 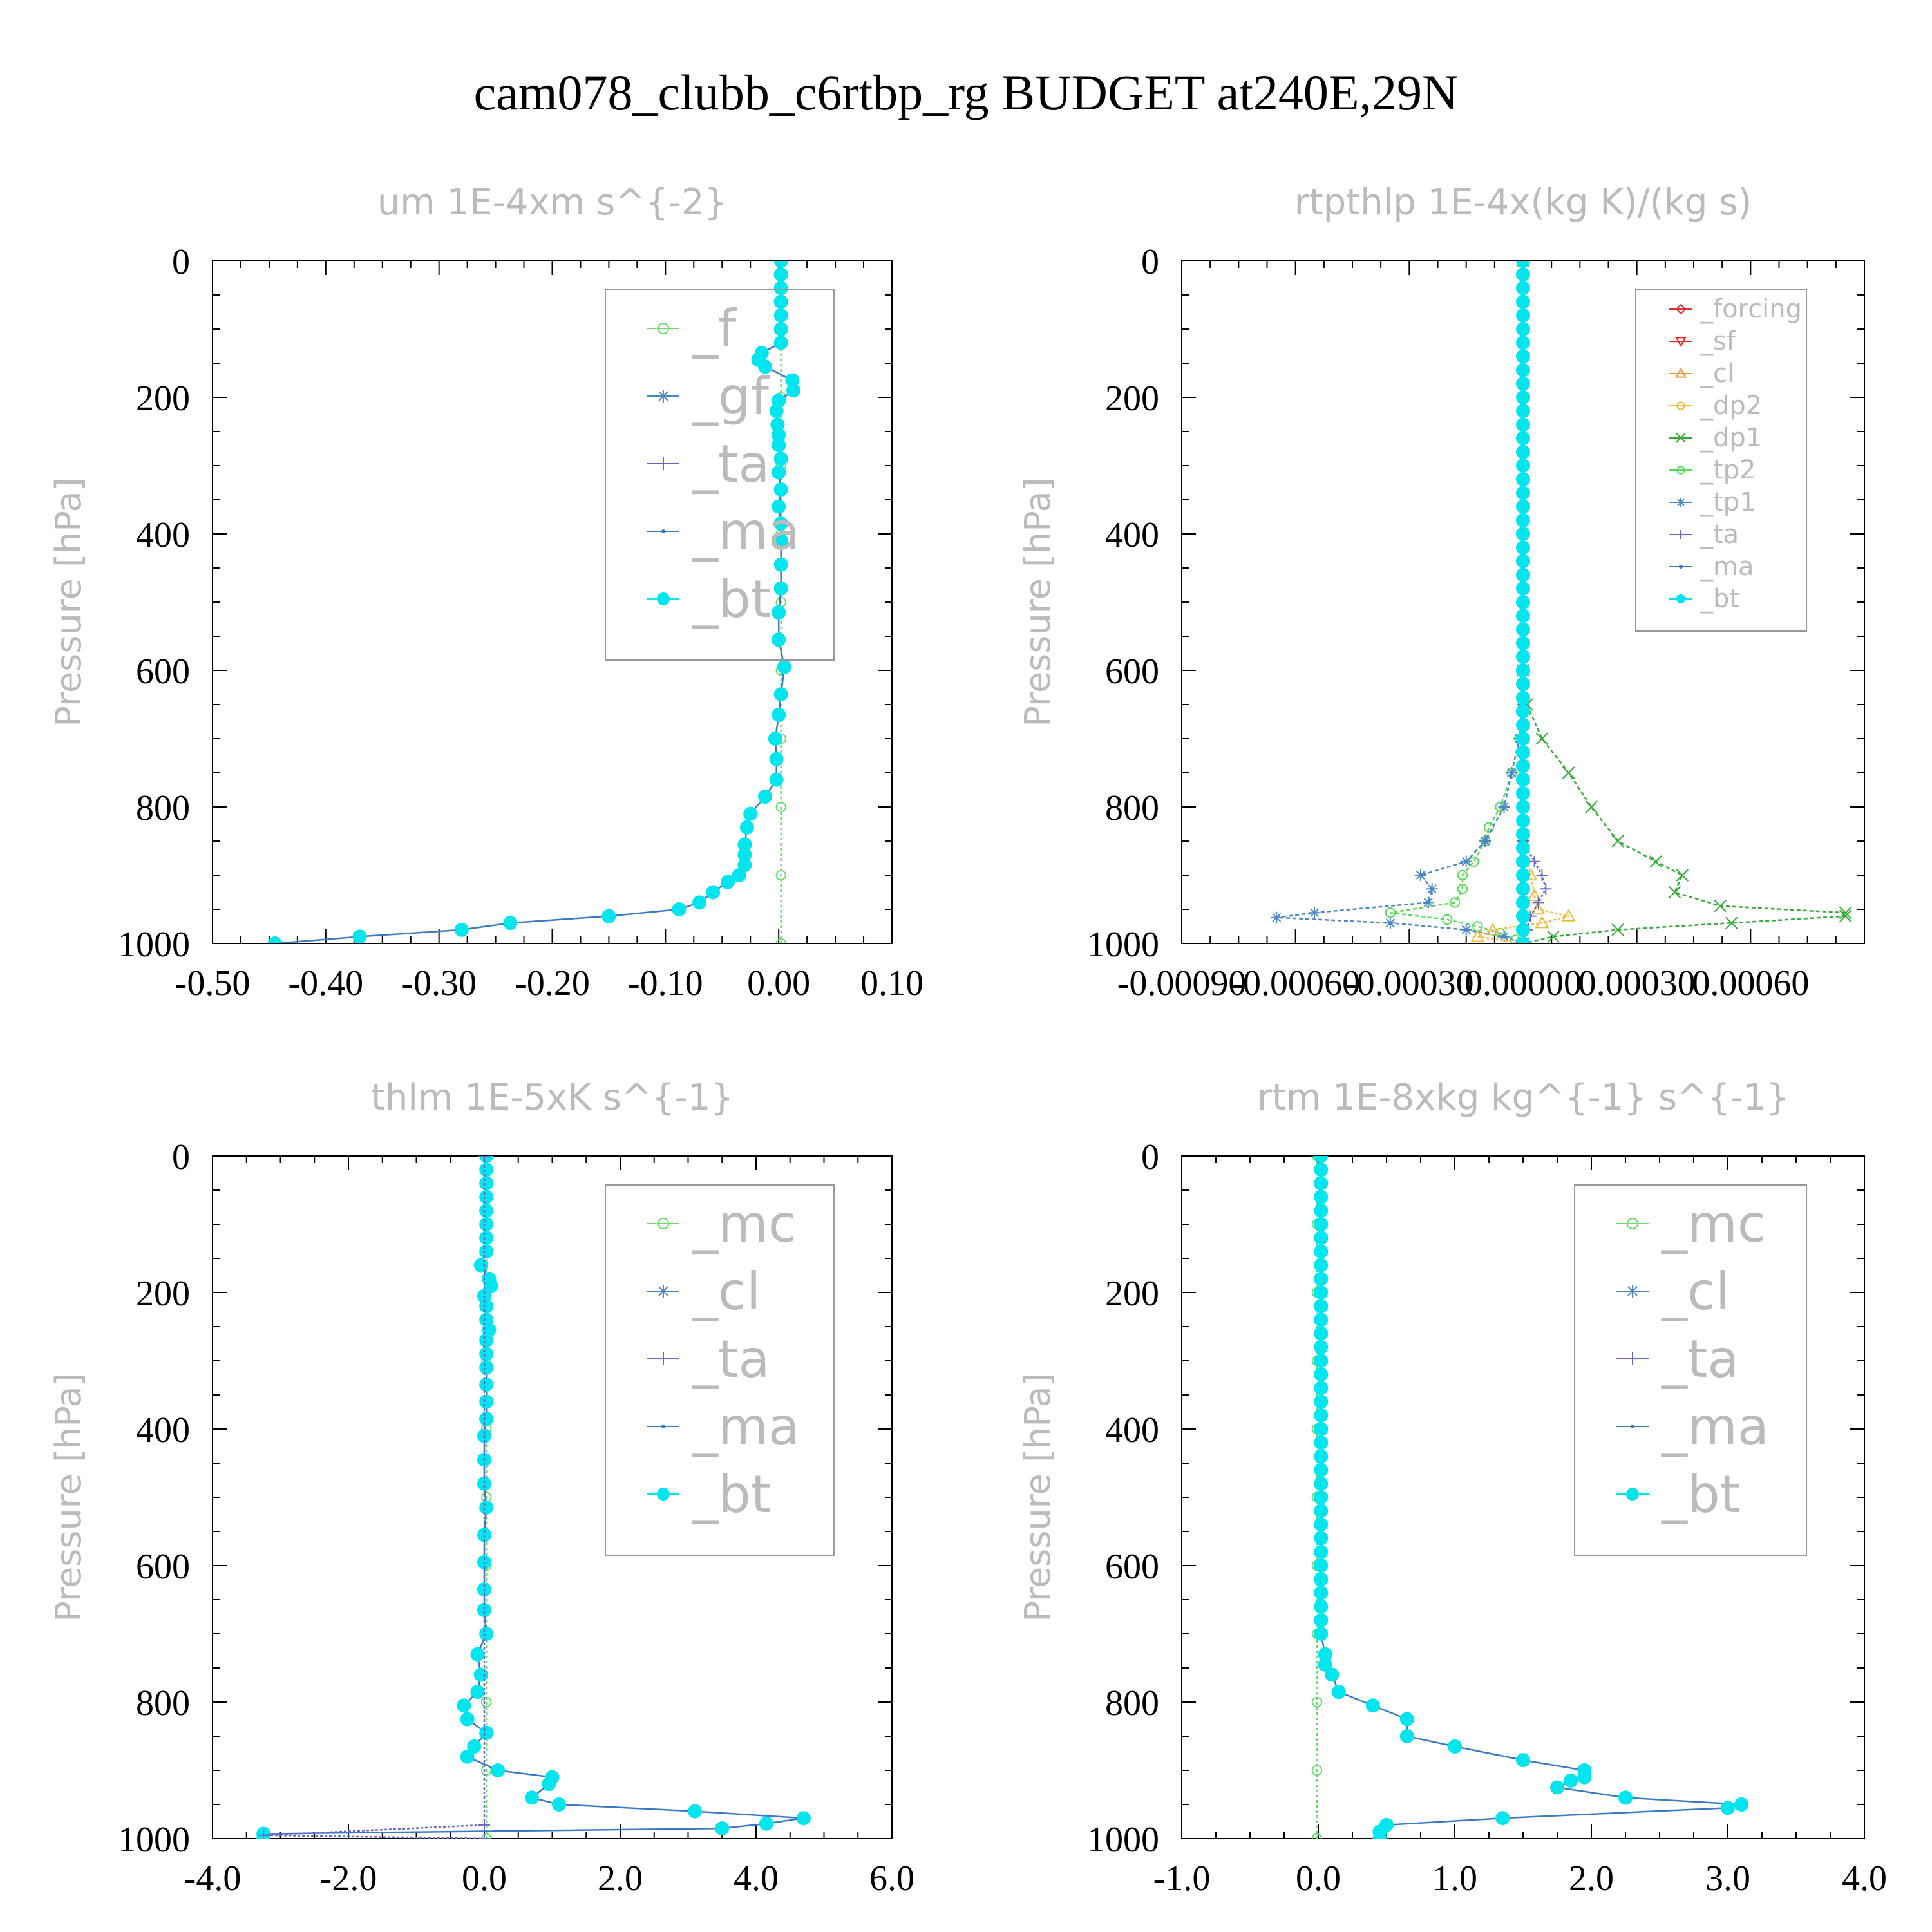 I want to click on legend-label: _dp1, so click(x=1731, y=438).